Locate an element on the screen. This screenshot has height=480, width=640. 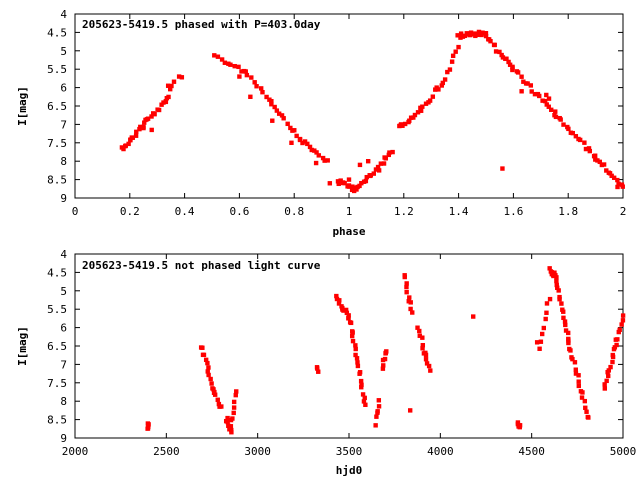
unphased-x-axis-title: hjd0 is located at coordinates (349, 470).